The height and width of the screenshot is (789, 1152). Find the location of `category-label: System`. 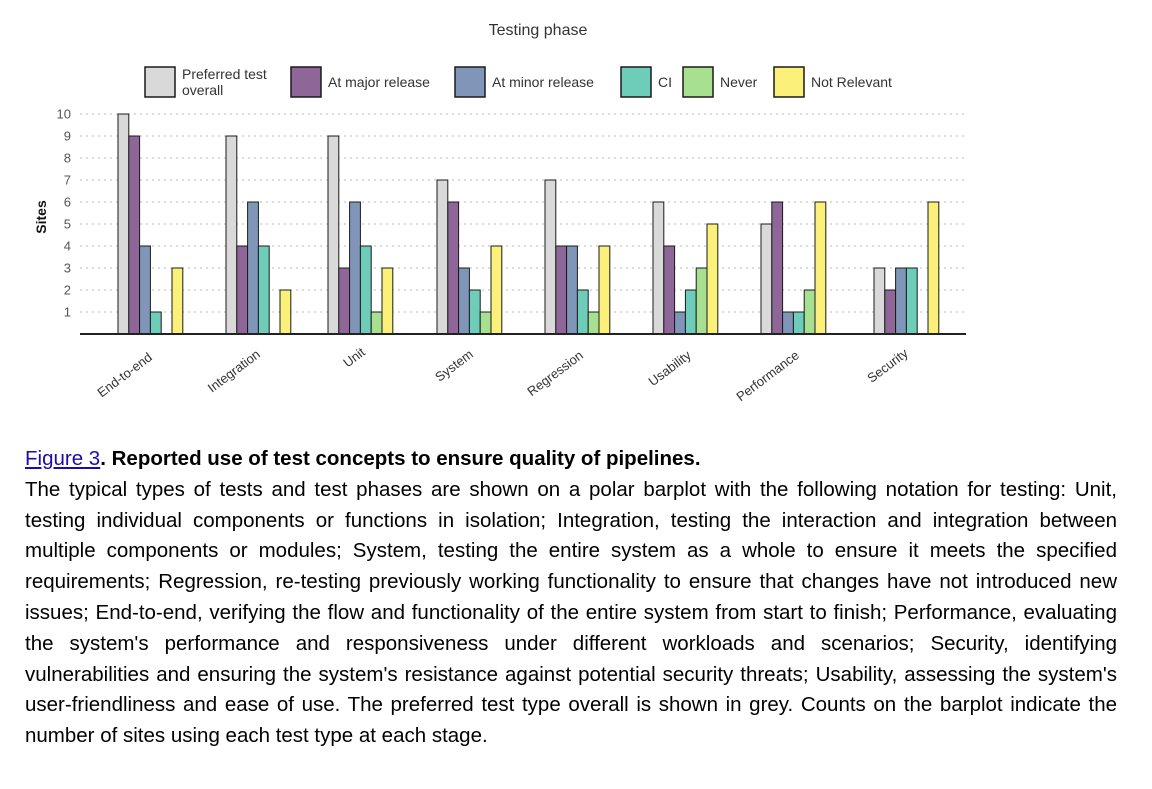

category-label: System is located at coordinates (454, 365).